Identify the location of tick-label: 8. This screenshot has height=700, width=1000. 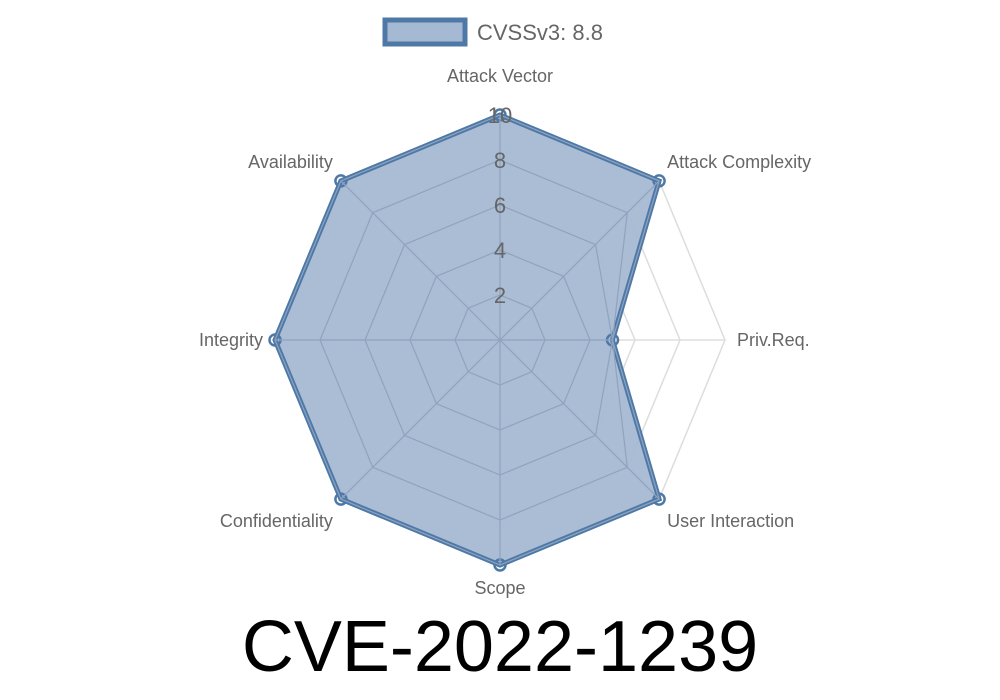
(500, 160).